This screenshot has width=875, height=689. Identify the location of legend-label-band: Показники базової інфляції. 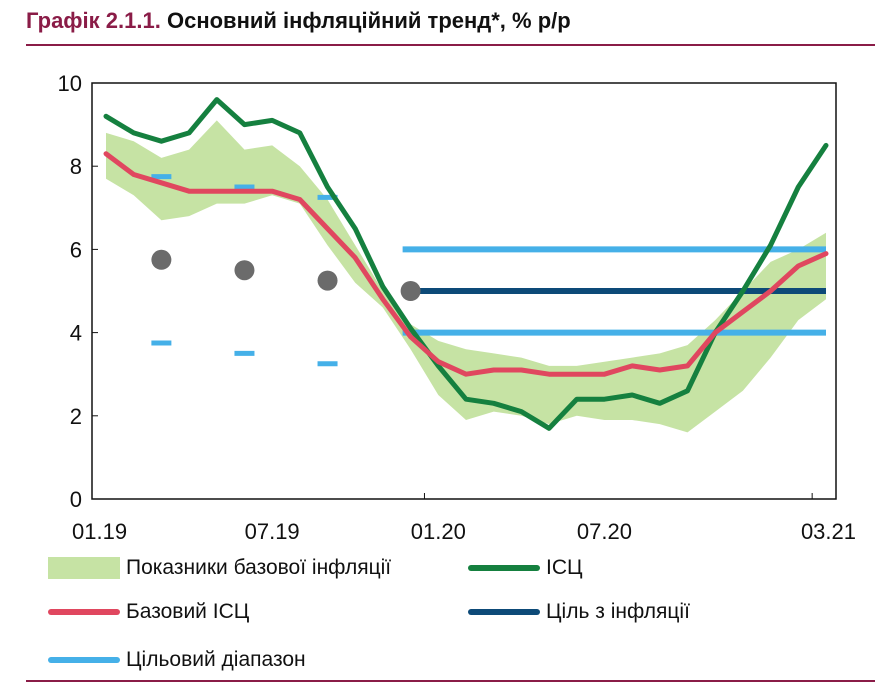
(259, 567).